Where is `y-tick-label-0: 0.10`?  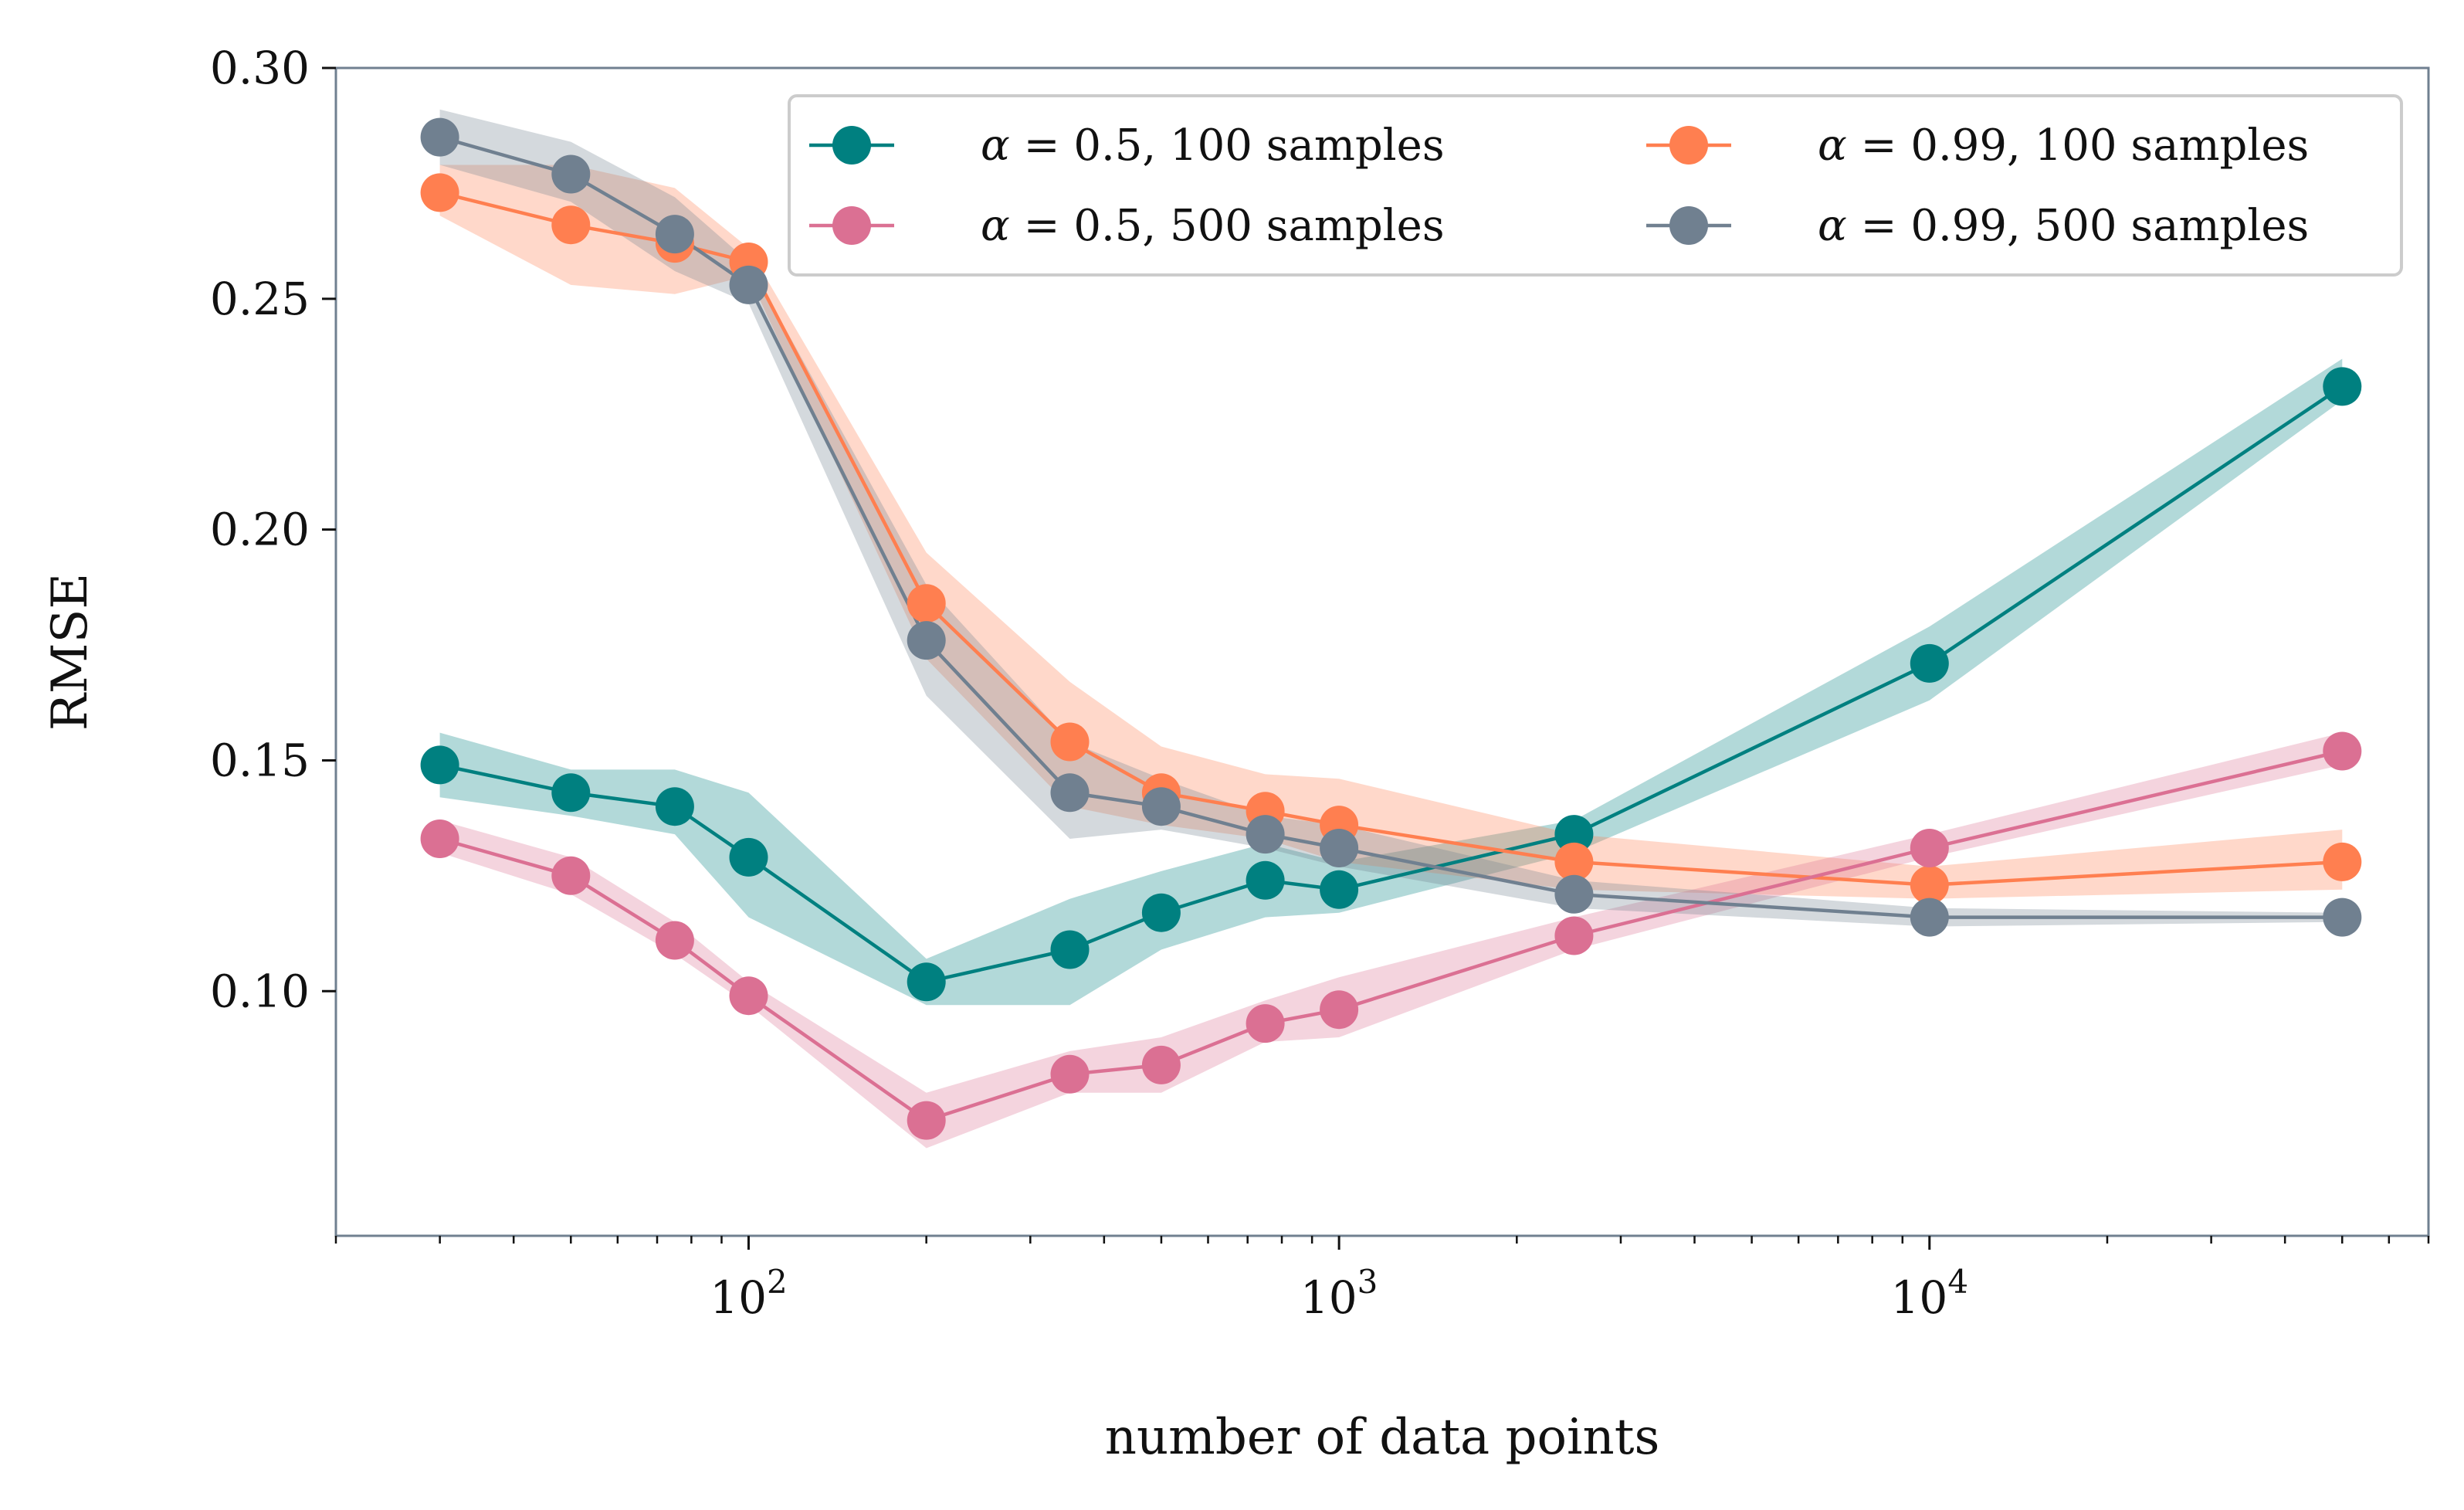 y-tick-label-0: 0.10 is located at coordinates (260, 991).